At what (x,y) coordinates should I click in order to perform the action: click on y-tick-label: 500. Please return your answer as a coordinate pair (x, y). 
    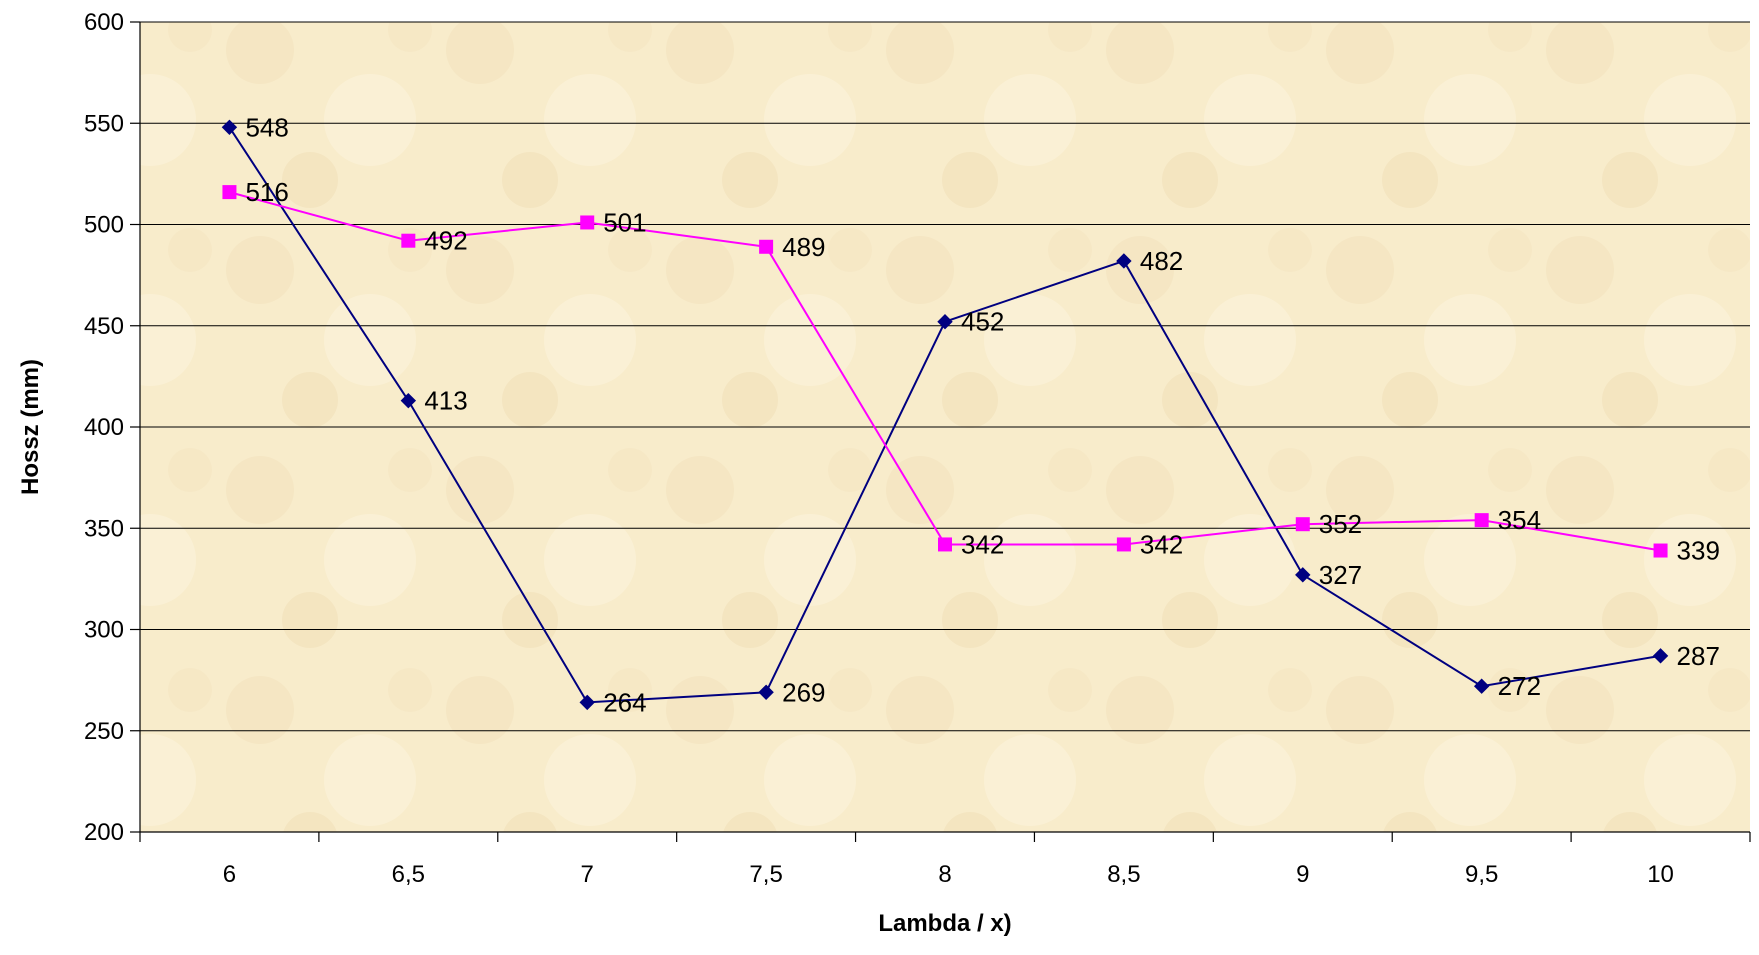
    Looking at the image, I should click on (104, 225).